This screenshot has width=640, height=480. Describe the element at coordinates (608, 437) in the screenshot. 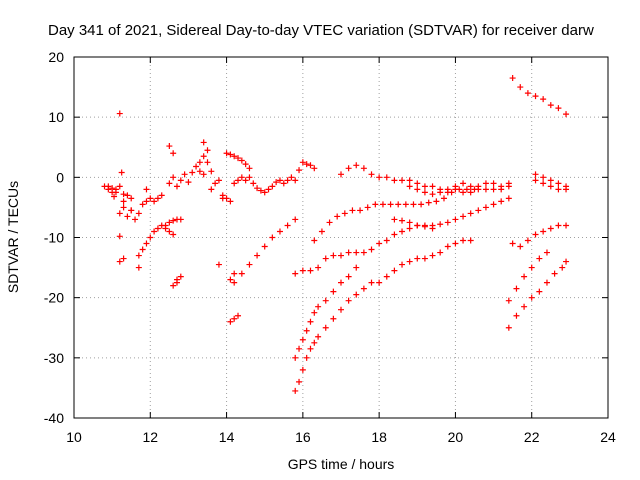

I see `x-tick-label: 24` at that location.